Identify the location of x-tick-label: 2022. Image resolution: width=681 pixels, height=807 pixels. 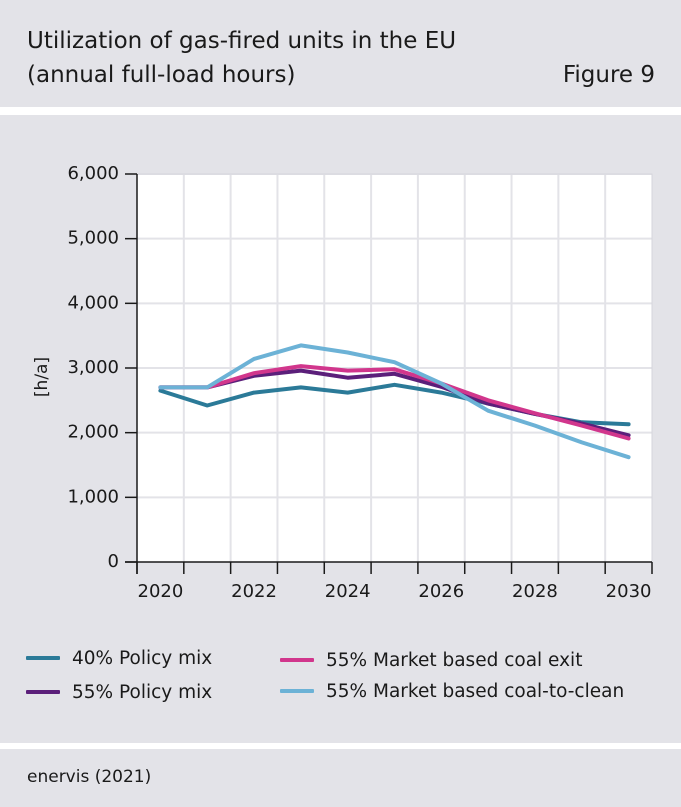
(254, 591).